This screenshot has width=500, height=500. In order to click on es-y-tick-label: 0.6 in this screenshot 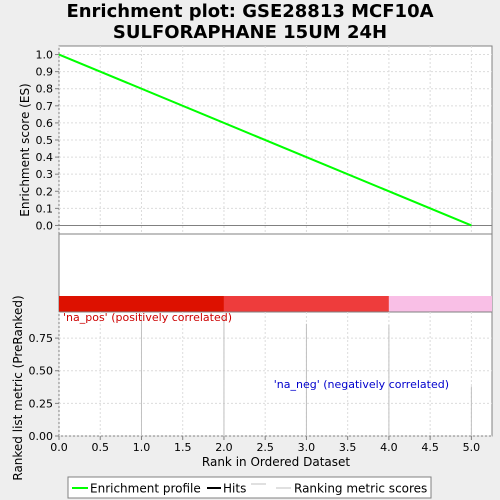, I will do `click(45, 123)`.